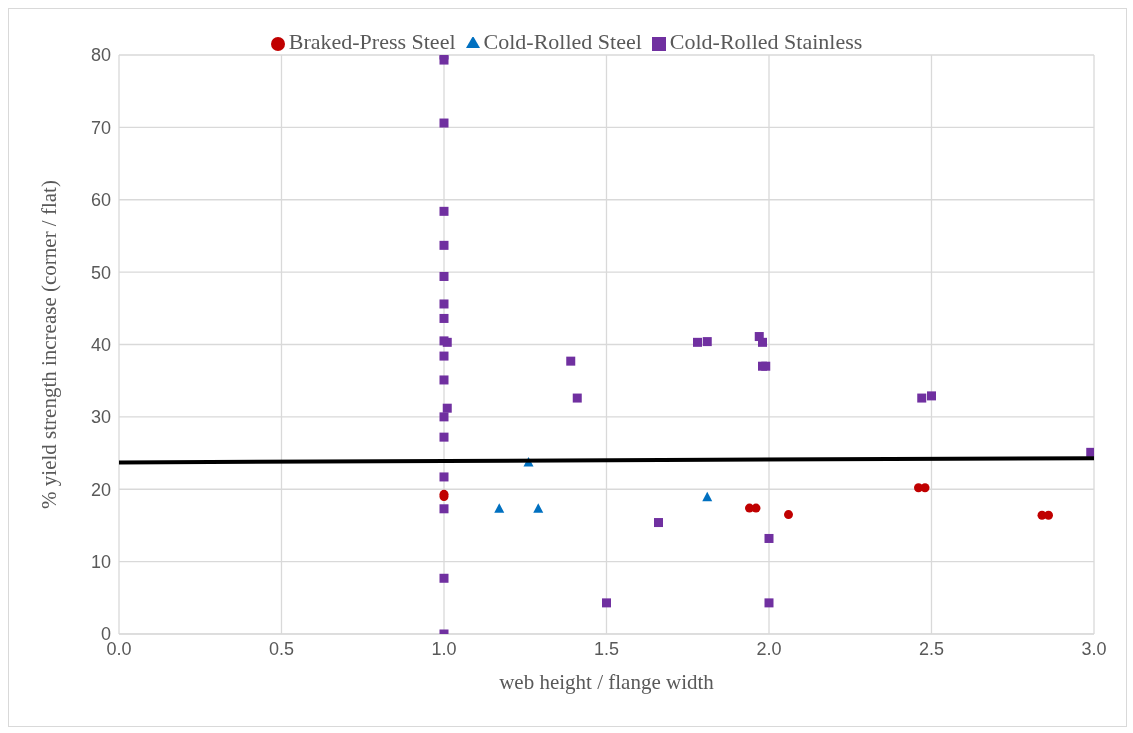 The image size is (1133, 733). What do you see at coordinates (100, 127) in the screenshot?
I see `y-tick-label: 70` at bounding box center [100, 127].